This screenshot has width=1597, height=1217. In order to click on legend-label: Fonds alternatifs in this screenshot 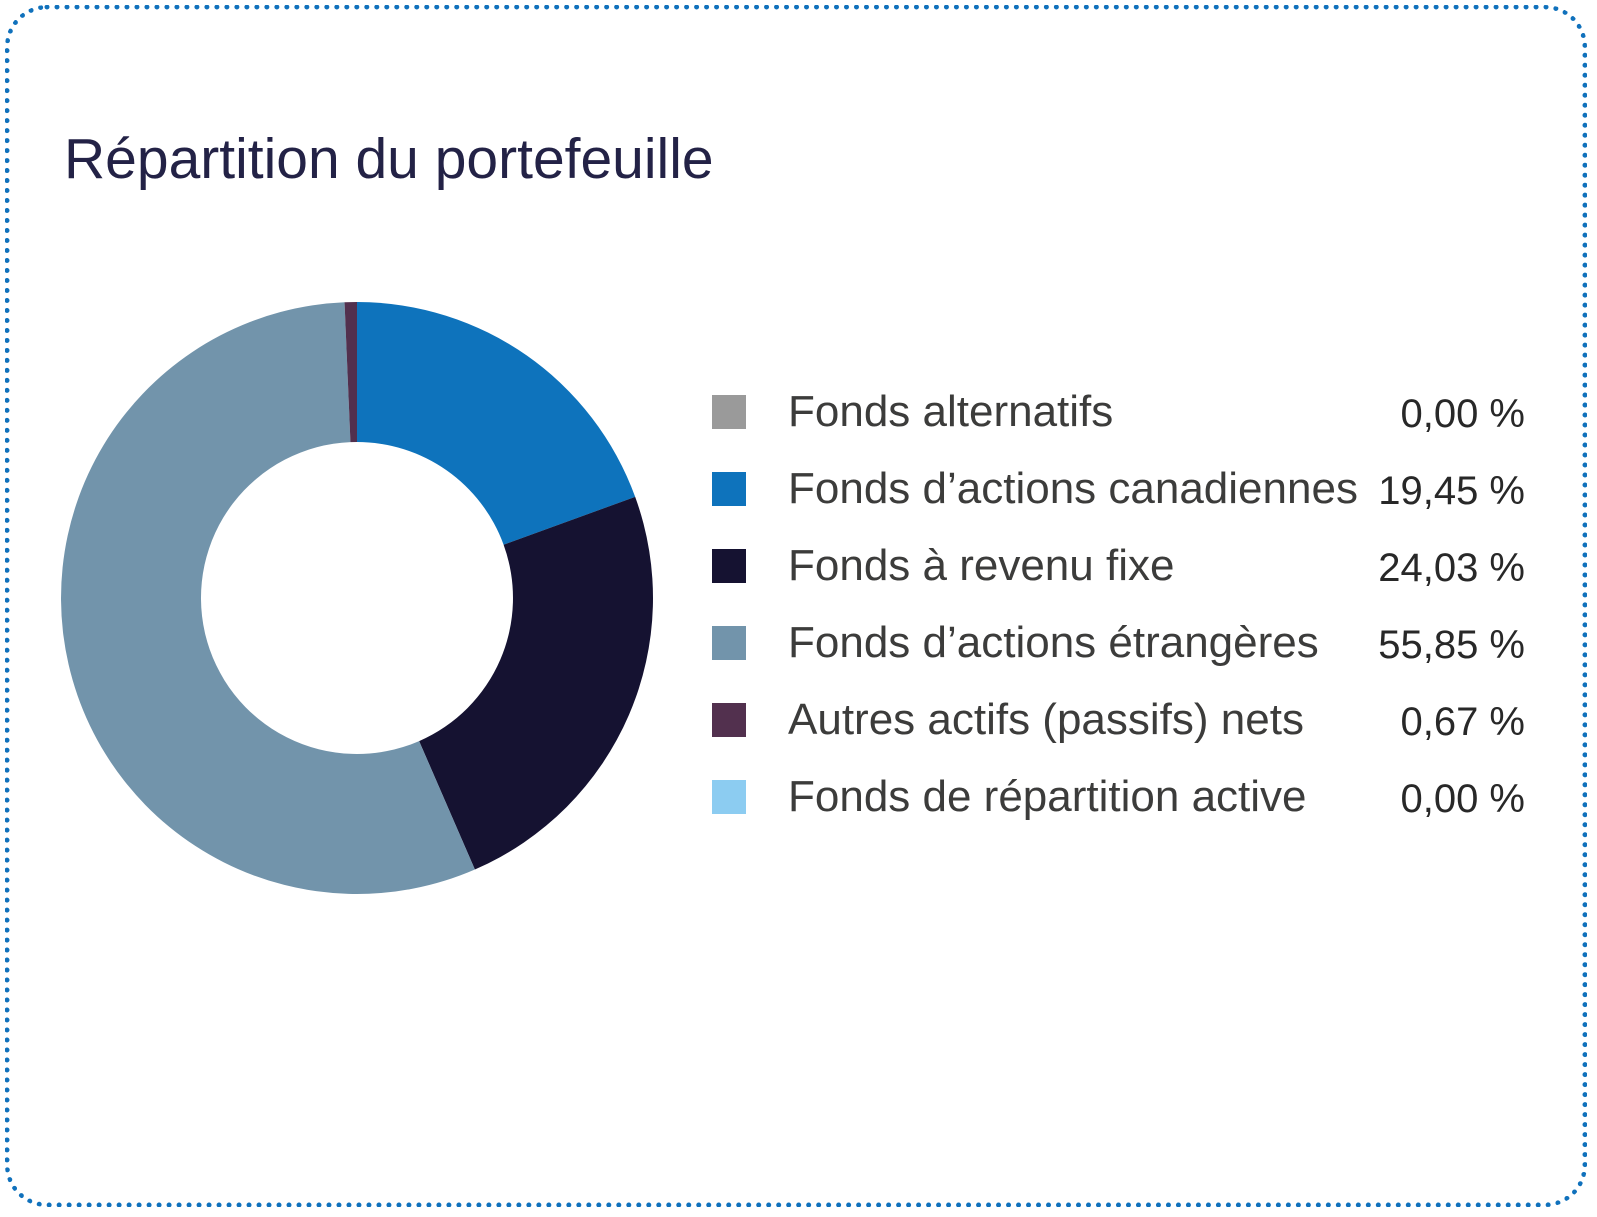, I will do `click(951, 411)`.